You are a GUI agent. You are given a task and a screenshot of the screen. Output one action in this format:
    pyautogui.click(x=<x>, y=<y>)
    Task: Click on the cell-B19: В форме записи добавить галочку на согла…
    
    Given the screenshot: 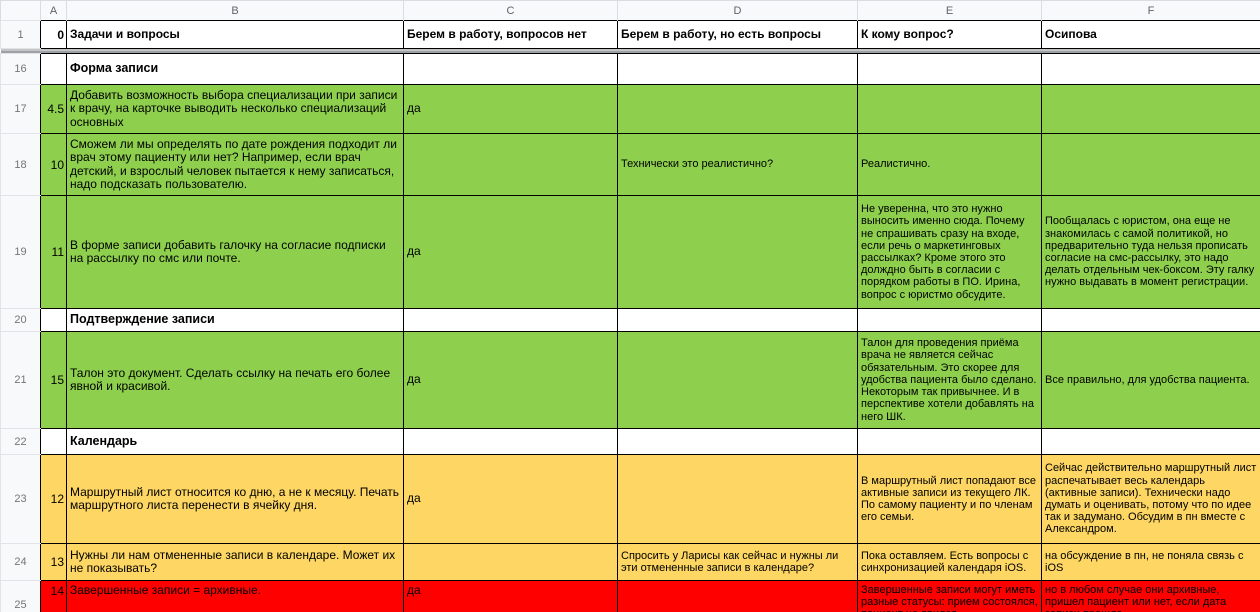 What is the action you would take?
    pyautogui.click(x=235, y=252)
    